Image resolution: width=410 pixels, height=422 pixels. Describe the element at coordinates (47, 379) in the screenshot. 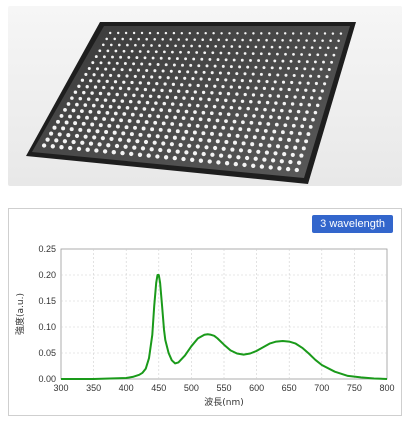

I see `y-tick-label: 0.00` at that location.